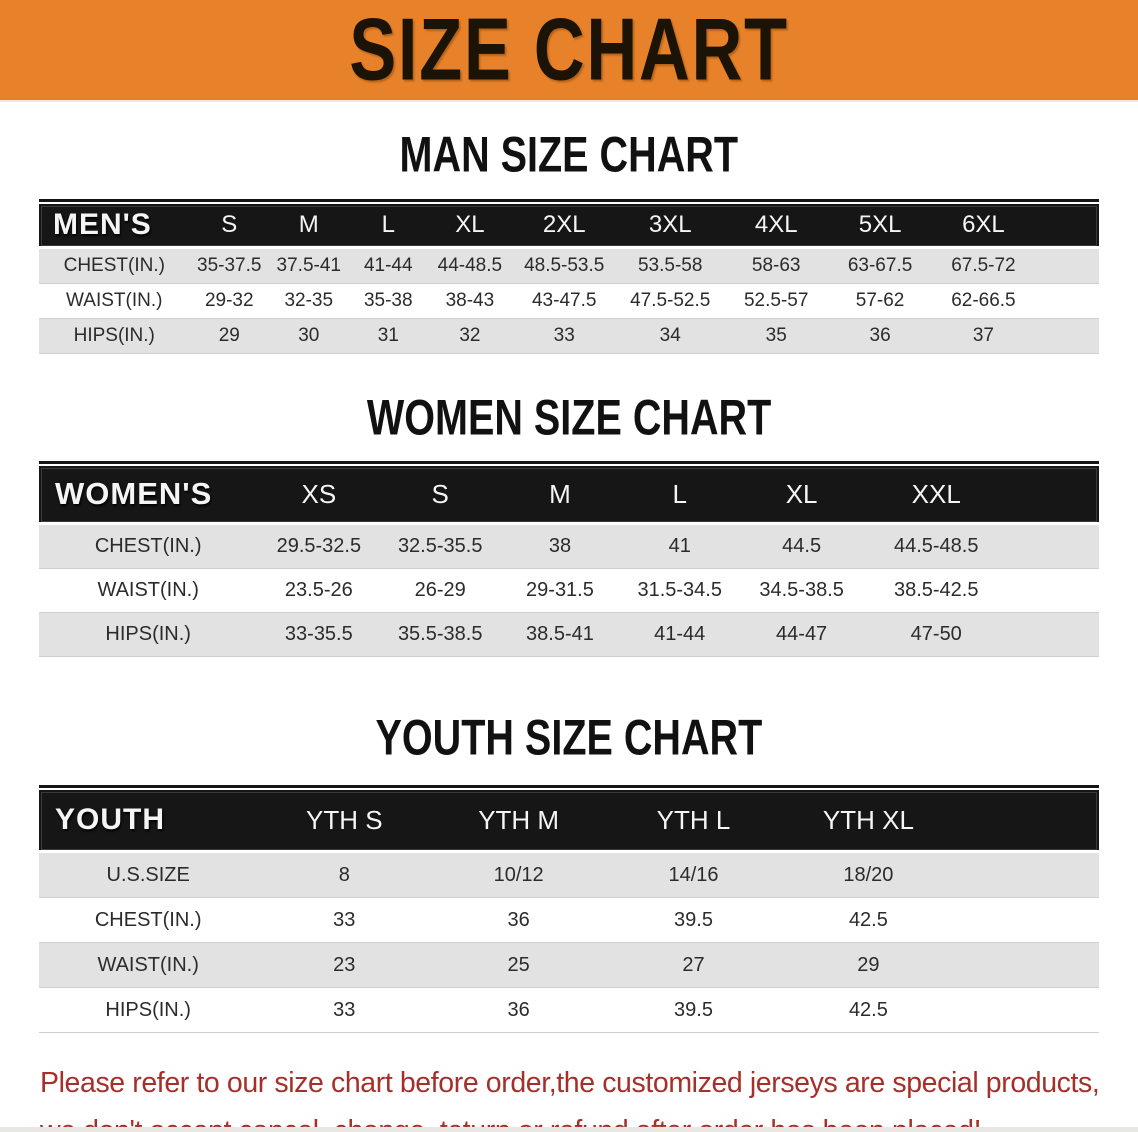  What do you see at coordinates (229, 301) in the screenshot?
I see `size-value-cell: 29-32` at bounding box center [229, 301].